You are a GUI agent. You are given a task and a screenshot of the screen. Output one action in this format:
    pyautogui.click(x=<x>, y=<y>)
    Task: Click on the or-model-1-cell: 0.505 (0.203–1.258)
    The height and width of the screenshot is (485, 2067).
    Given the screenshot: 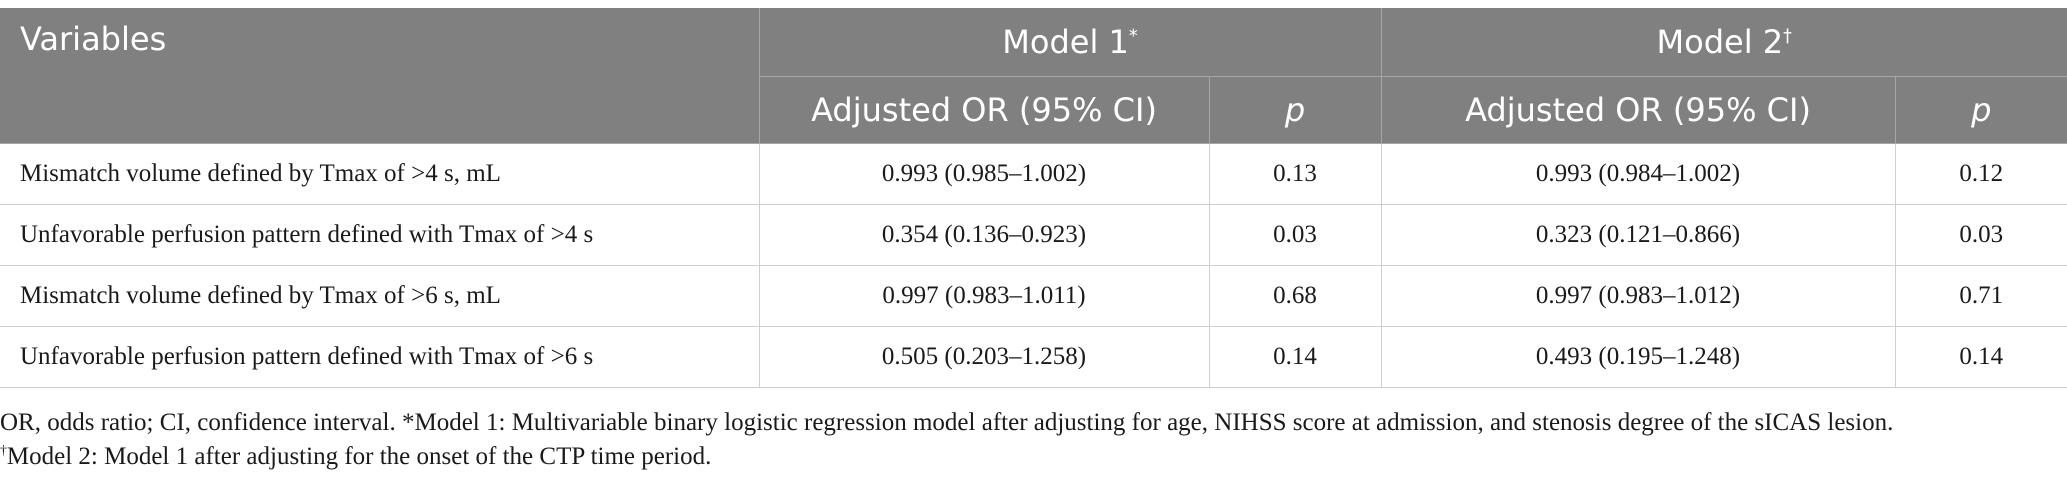 What is the action you would take?
    pyautogui.click(x=984, y=357)
    